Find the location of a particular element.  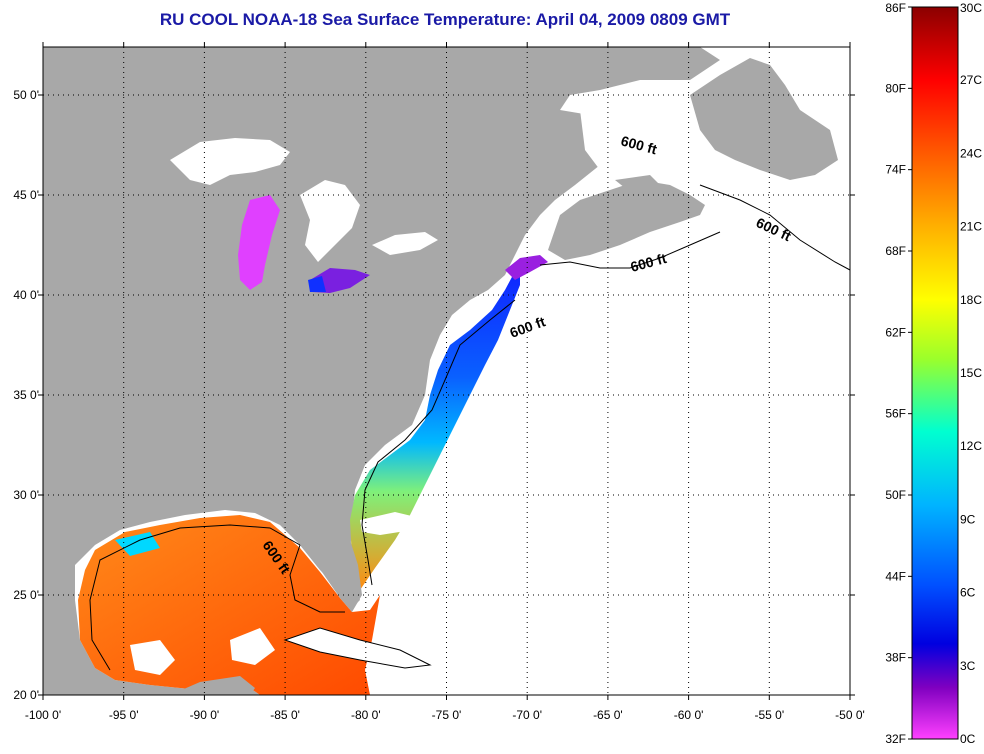

colorbar-f-label: 68F is located at coordinates (895, 251).